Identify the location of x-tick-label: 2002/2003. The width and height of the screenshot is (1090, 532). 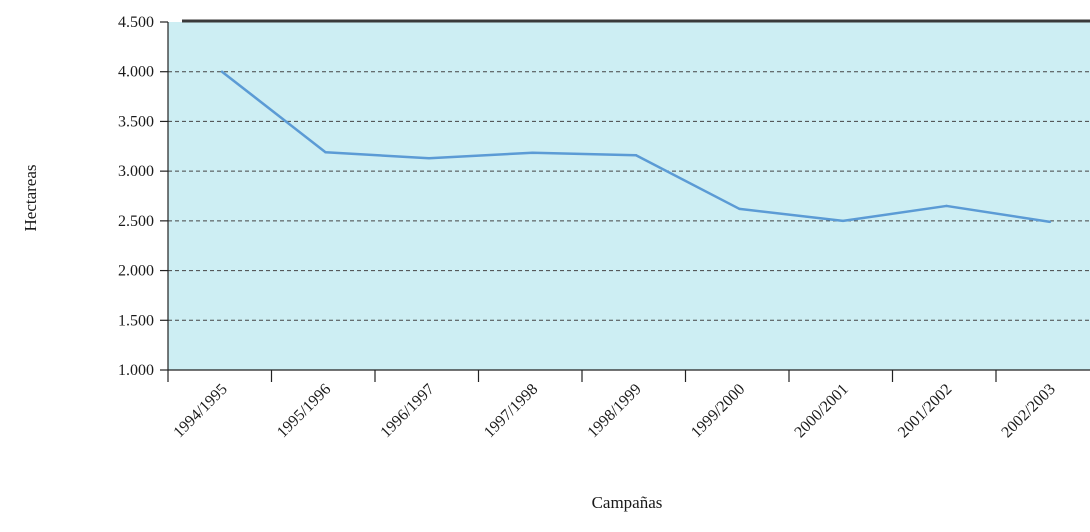
(1028, 411).